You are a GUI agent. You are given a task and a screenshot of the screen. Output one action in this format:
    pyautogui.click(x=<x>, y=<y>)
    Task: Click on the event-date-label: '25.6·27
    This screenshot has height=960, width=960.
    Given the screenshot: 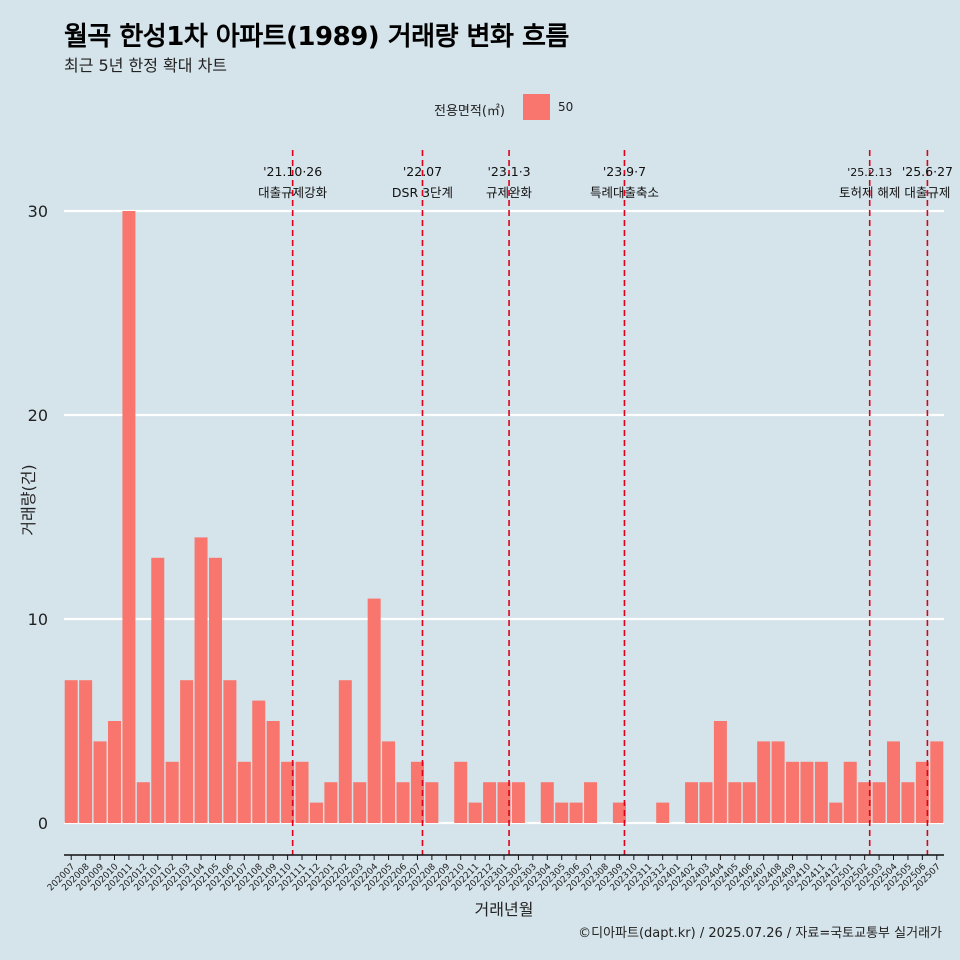 What is the action you would take?
    pyautogui.click(x=927, y=171)
    